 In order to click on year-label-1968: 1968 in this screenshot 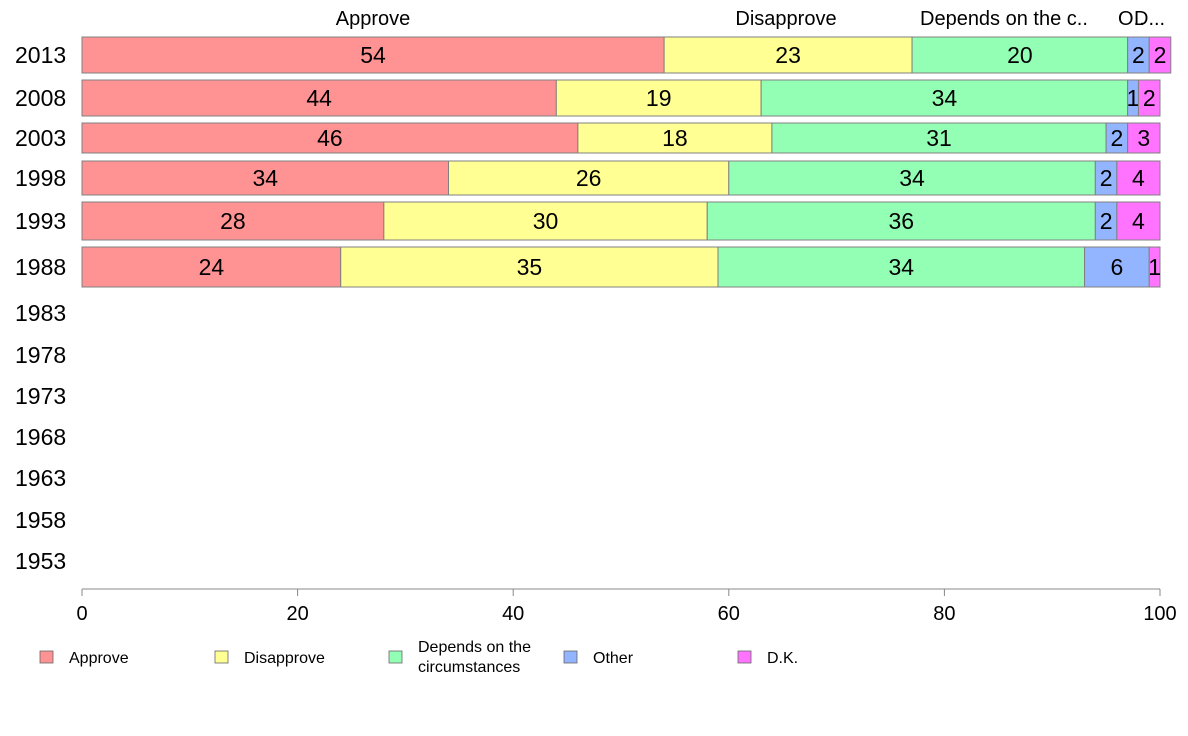, I will do `click(40, 437)`.